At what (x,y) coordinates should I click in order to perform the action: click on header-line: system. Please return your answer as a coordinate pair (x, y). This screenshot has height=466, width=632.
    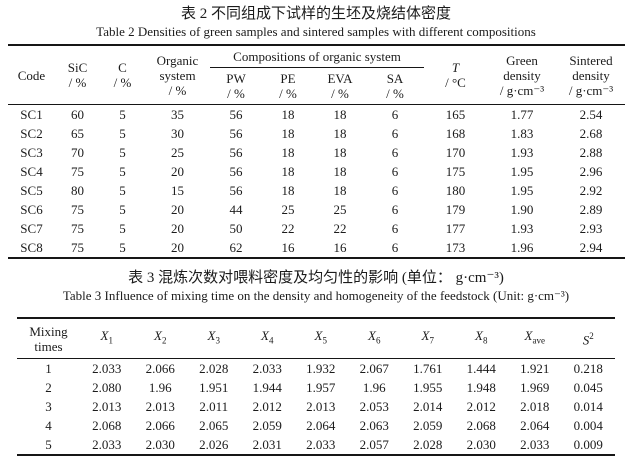
    Looking at the image, I should click on (177, 75).